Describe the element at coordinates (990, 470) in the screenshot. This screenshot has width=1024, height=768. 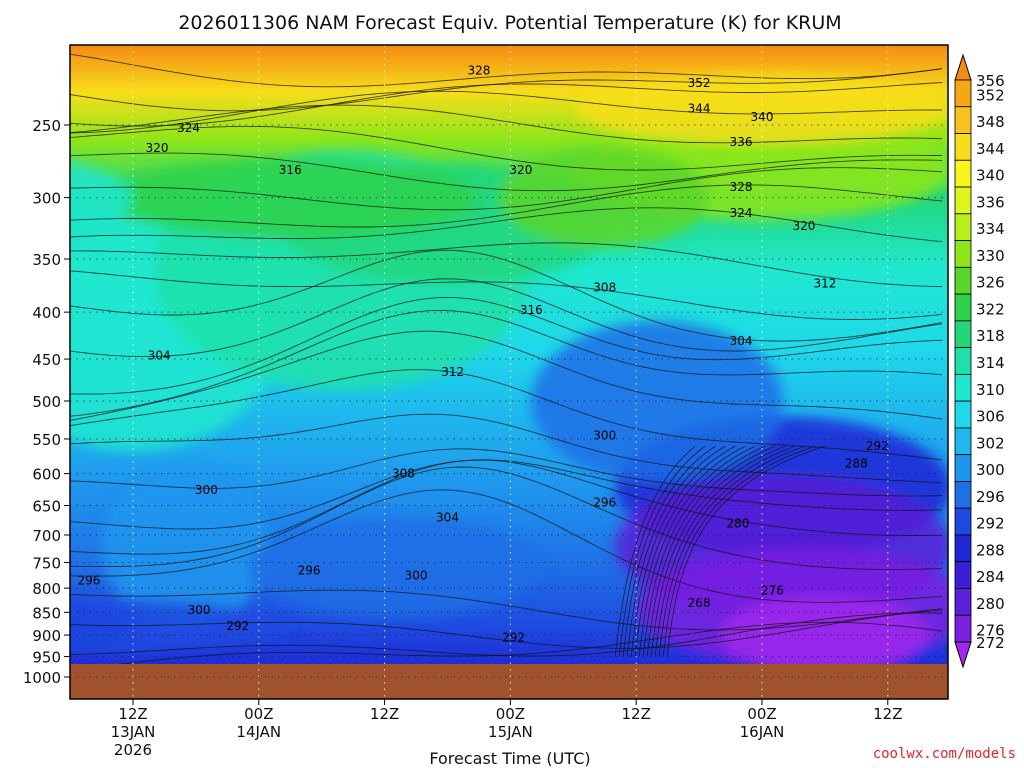
I see `colorbar-label: 300` at that location.